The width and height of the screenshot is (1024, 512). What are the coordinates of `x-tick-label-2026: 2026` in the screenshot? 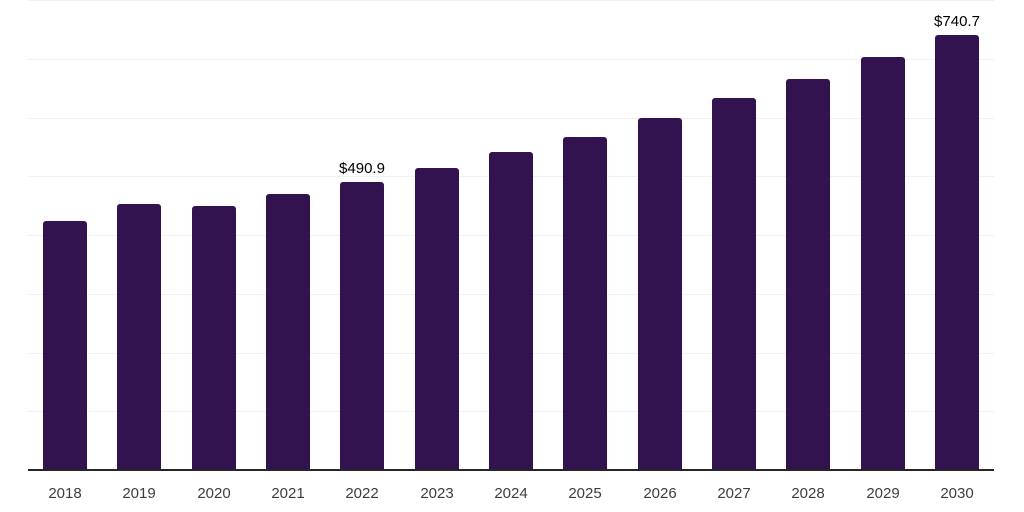 It's located at (660, 493).